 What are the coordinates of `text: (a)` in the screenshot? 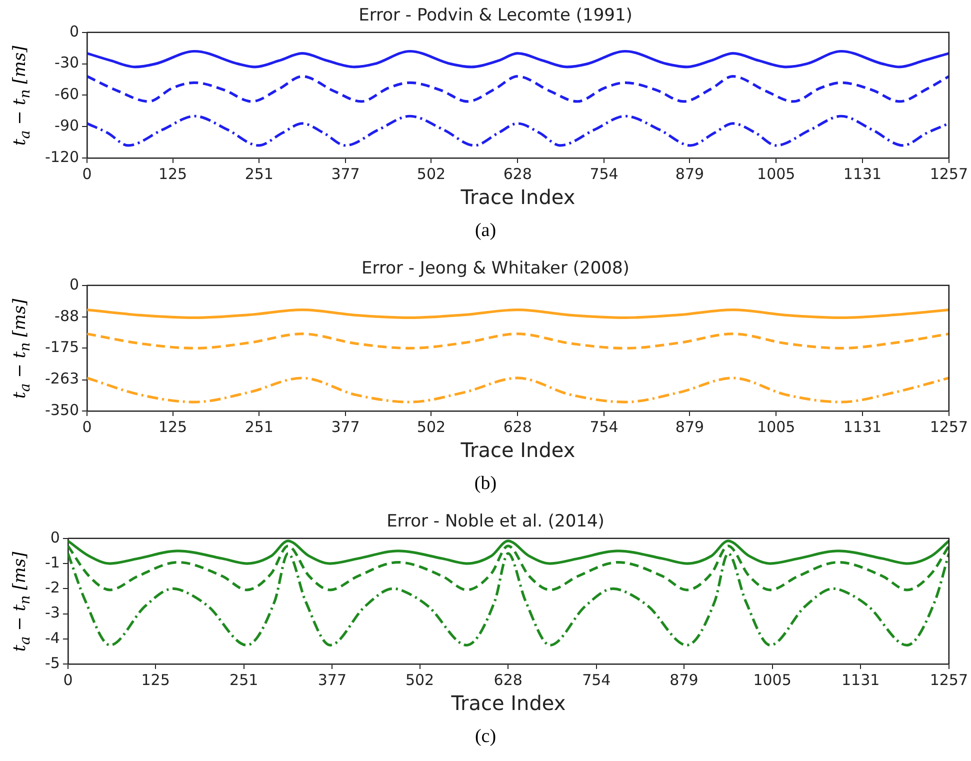 It's located at (486, 231).